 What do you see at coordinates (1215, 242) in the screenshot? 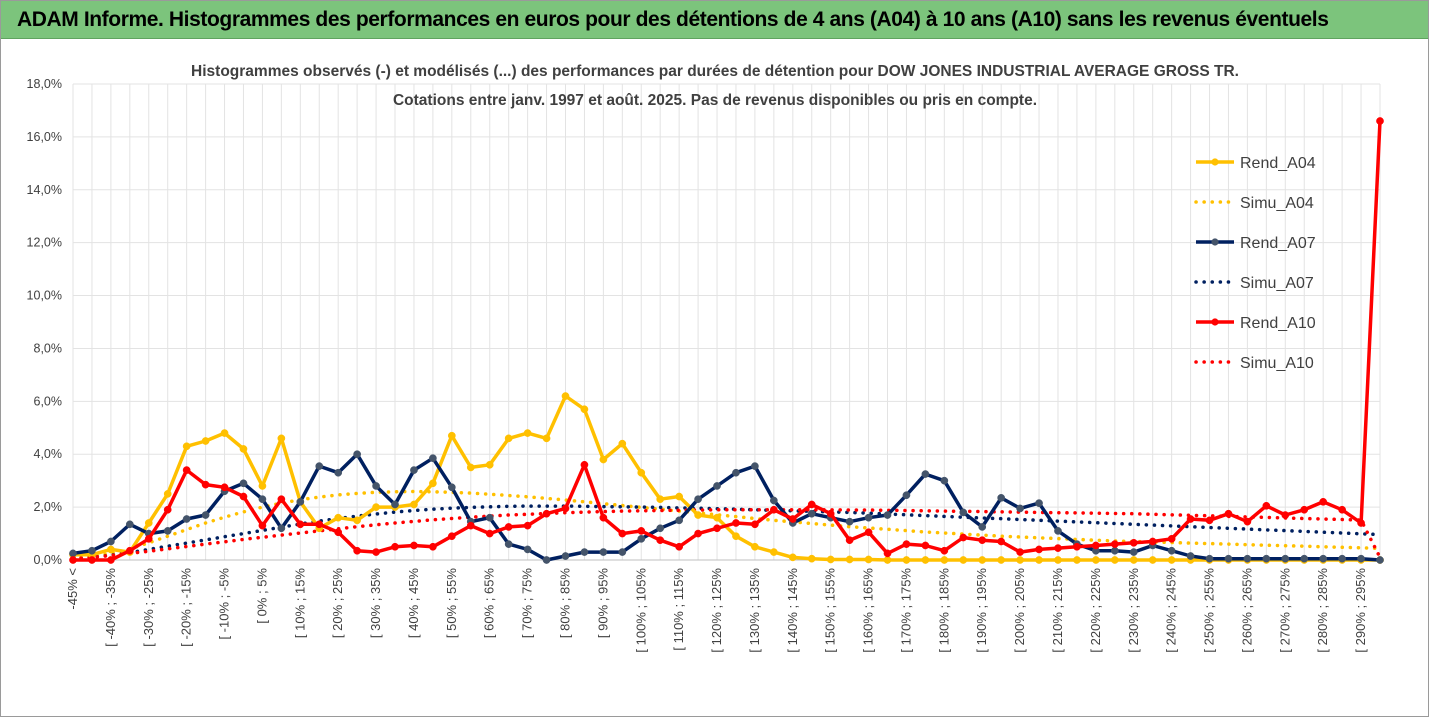
I see `legend-marker-rend-a07` at bounding box center [1215, 242].